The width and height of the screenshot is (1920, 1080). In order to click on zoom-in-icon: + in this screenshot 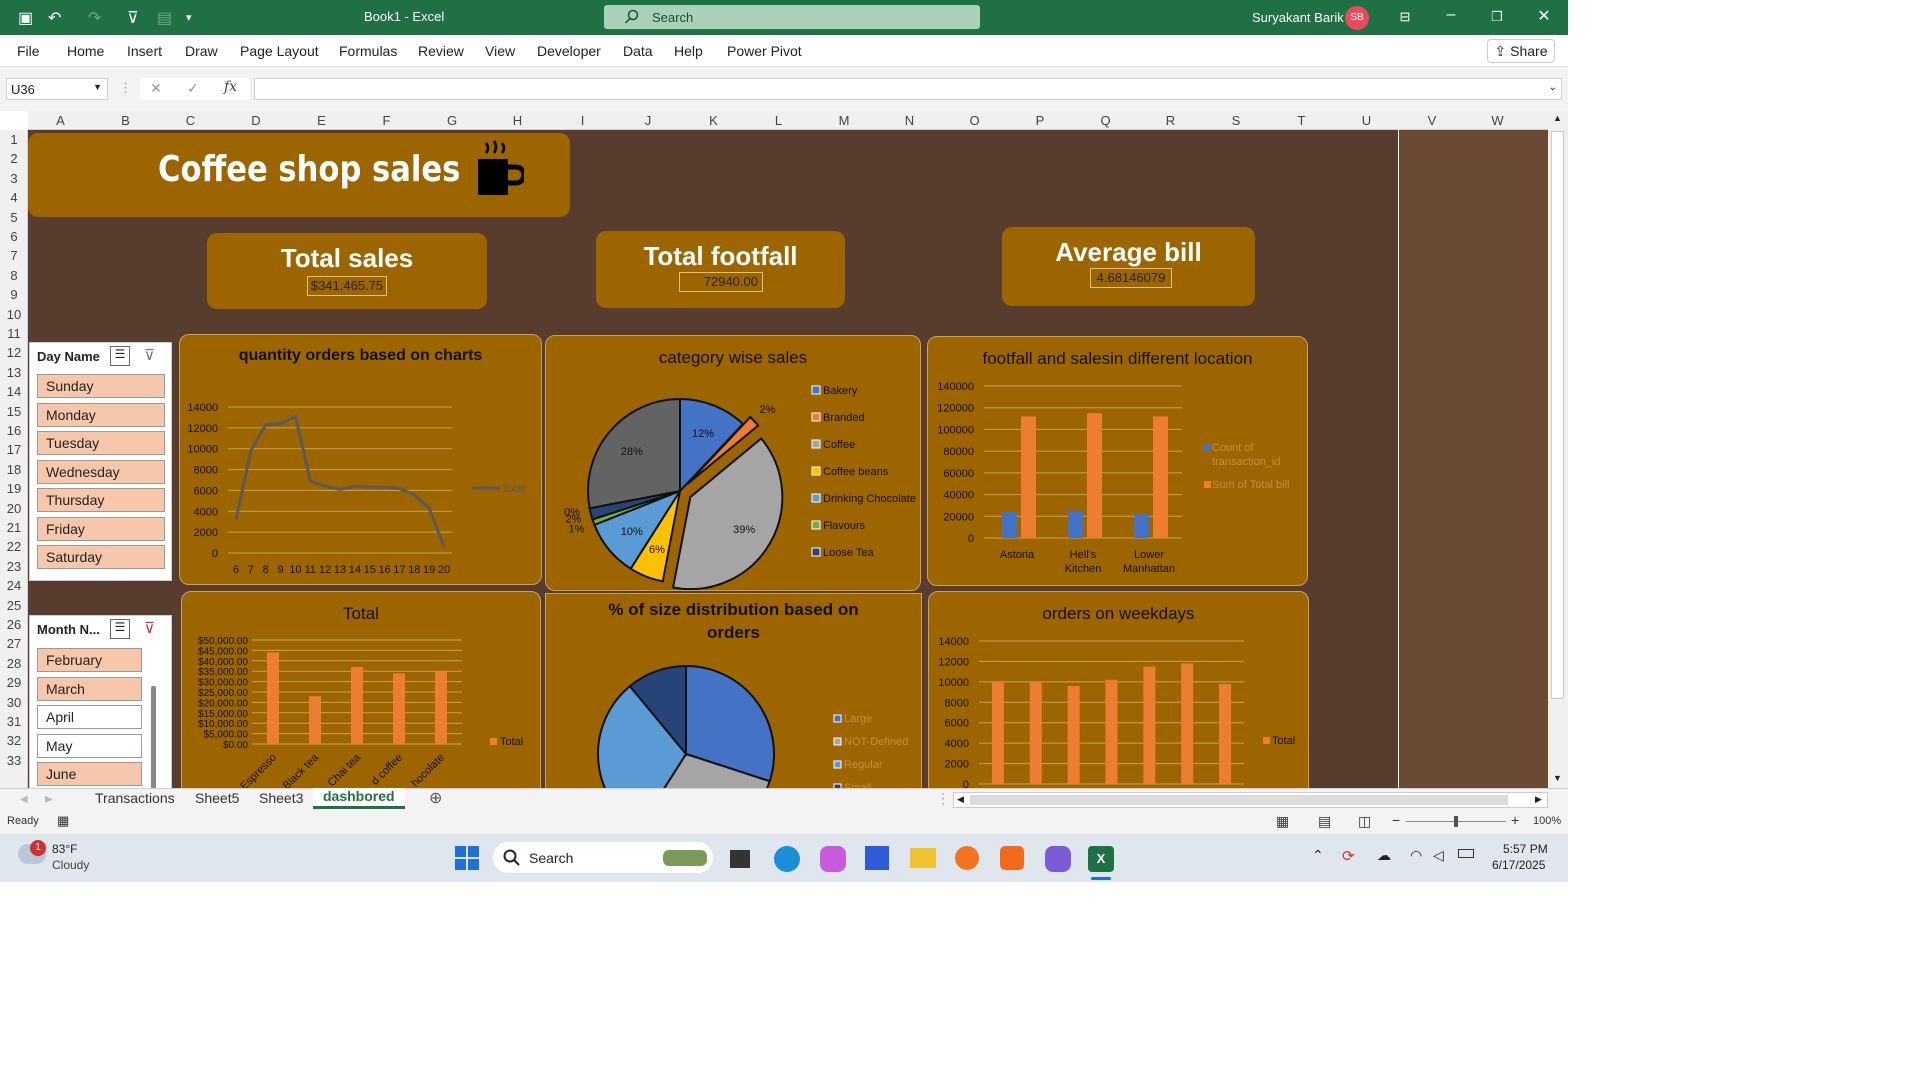, I will do `click(1515, 820)`.